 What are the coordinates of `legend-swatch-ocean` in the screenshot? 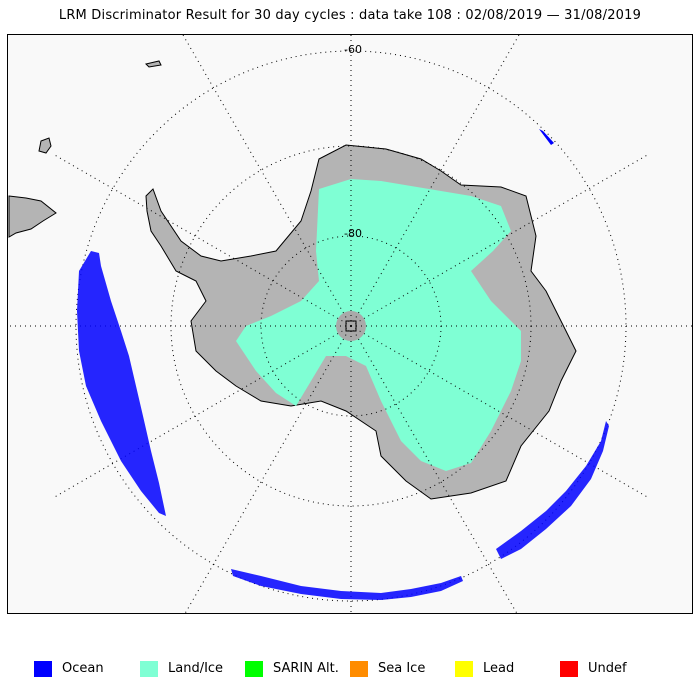 It's located at (43, 669).